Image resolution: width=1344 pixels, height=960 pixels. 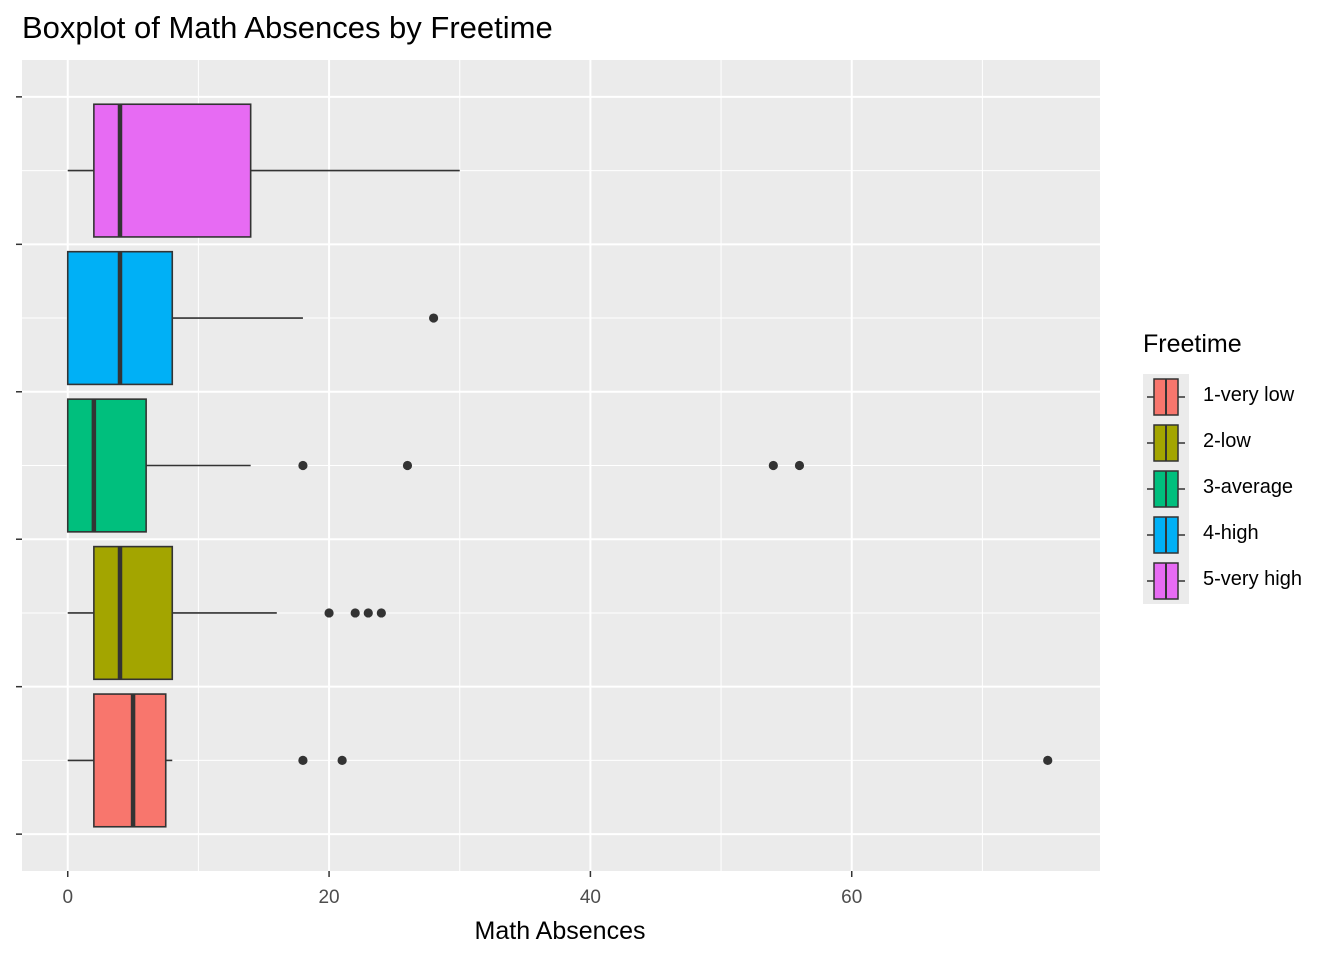 What do you see at coordinates (263, 170) in the screenshot?
I see `box-5-very-high` at bounding box center [263, 170].